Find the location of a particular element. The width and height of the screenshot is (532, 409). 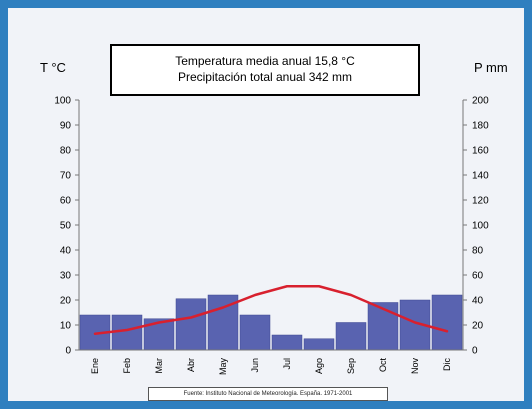

right-tick-label: 80 is located at coordinates (478, 251).